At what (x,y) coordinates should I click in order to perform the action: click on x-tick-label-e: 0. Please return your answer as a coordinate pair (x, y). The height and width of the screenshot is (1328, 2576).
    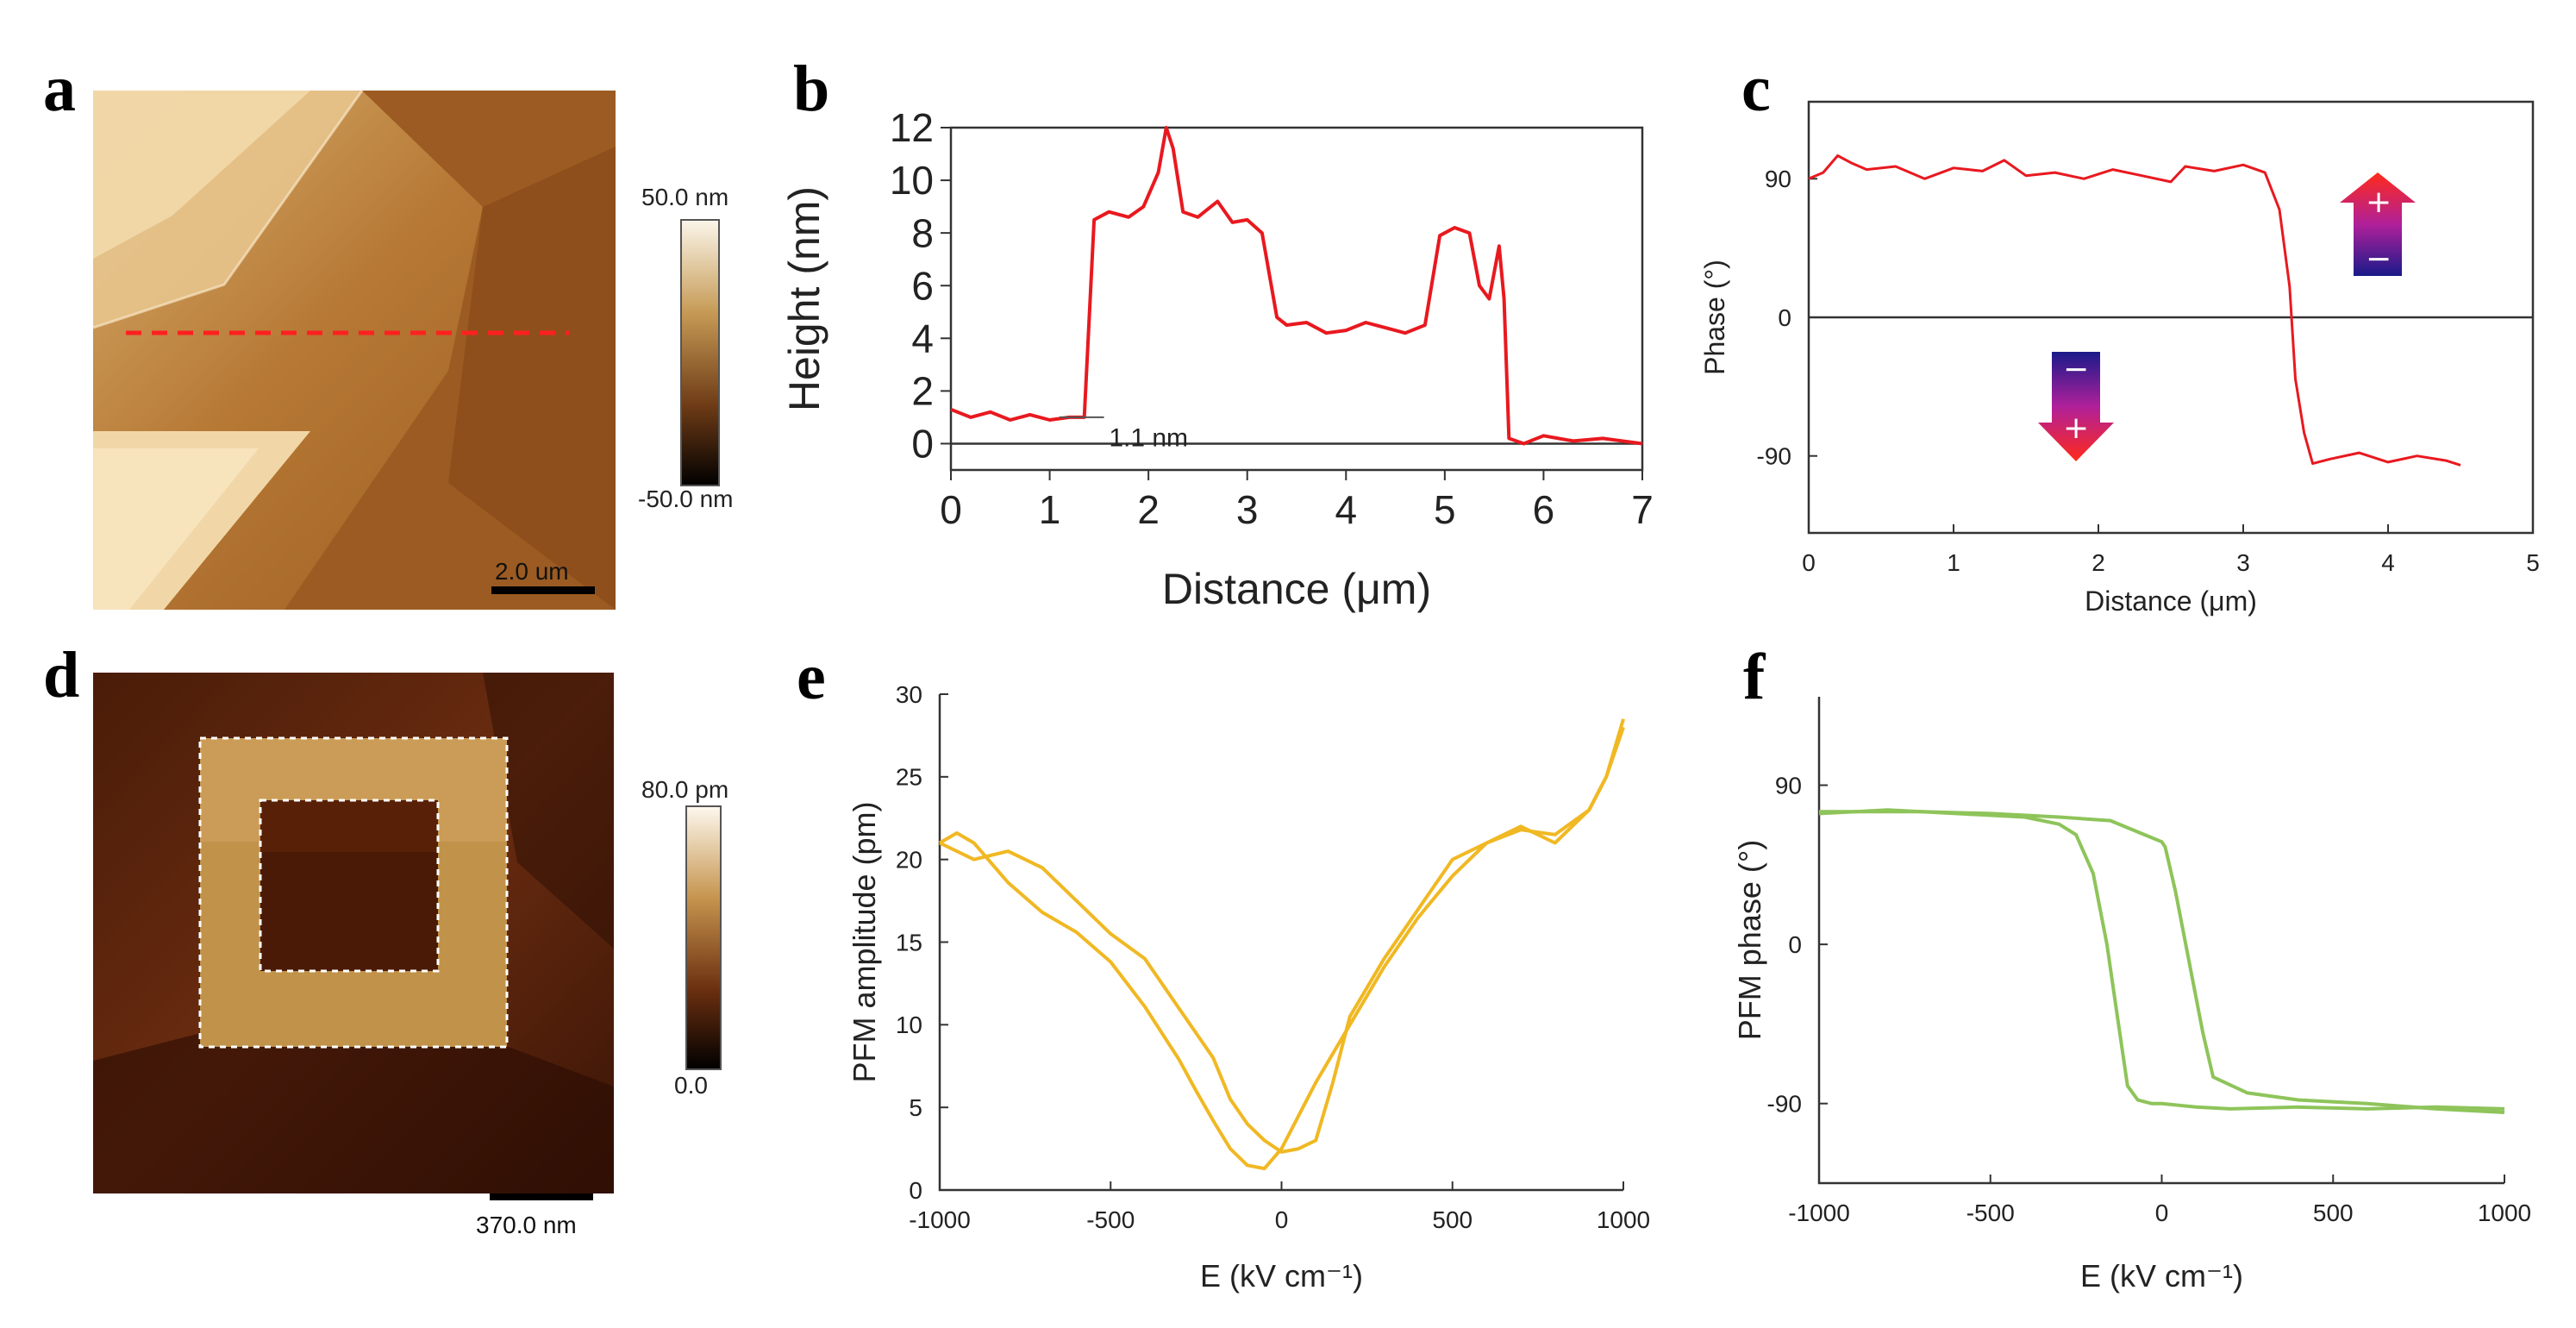
    Looking at the image, I should click on (1282, 1219).